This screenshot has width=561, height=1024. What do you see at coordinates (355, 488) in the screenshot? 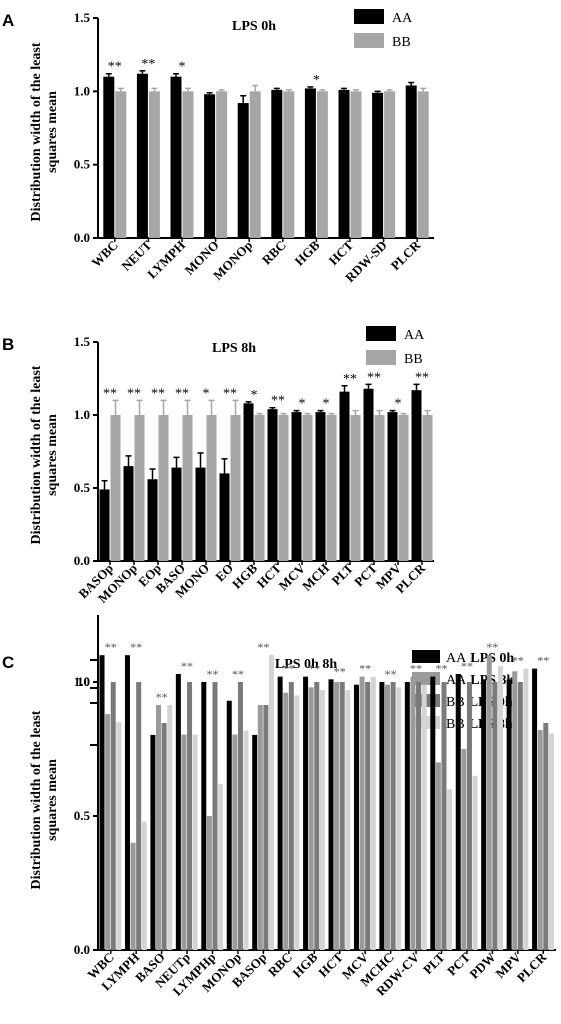
I see `bar-bb-plt` at bounding box center [355, 488].